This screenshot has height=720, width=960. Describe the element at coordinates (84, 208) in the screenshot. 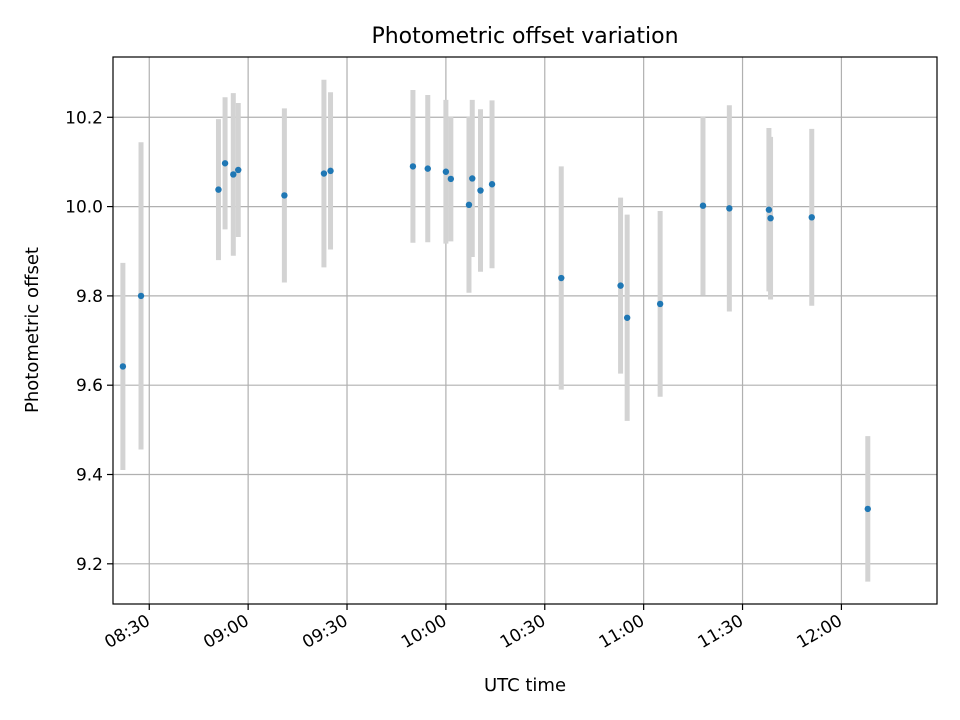

I see `y-tick-label: 10.0` at that location.